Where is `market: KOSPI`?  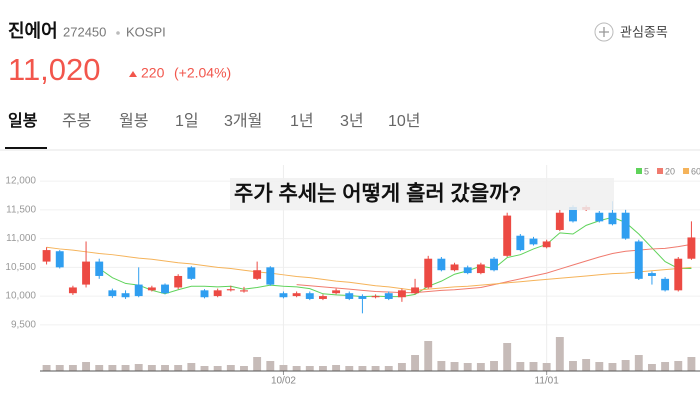
market: KOSPI is located at coordinates (146, 31).